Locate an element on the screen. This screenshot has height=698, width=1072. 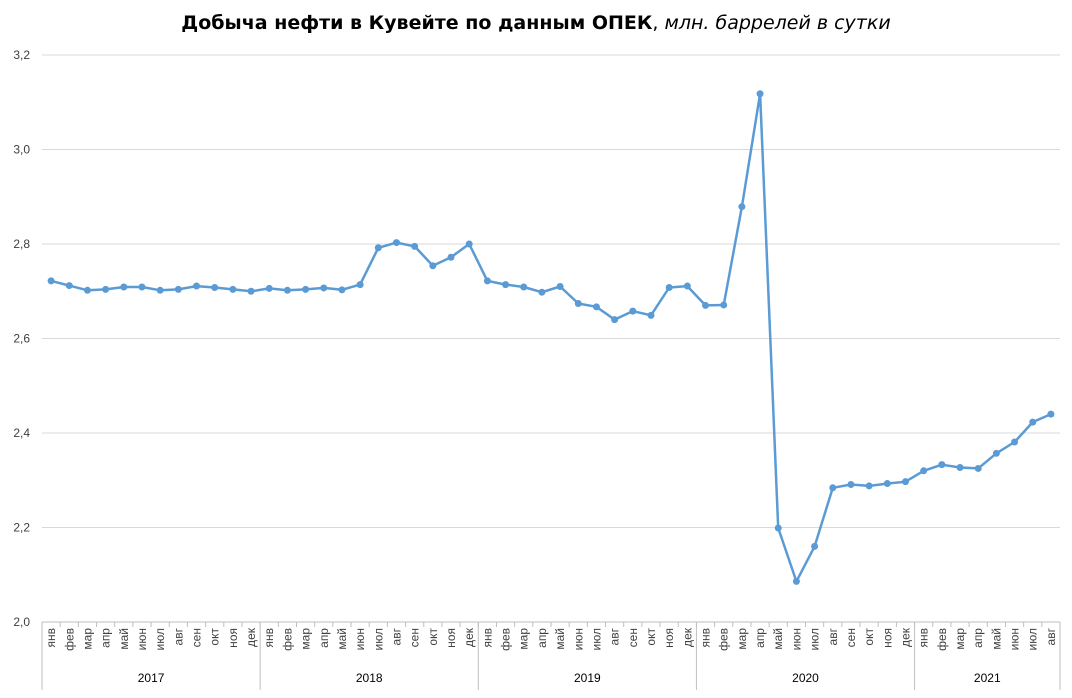
x-year-label: 2020 is located at coordinates (805, 678).